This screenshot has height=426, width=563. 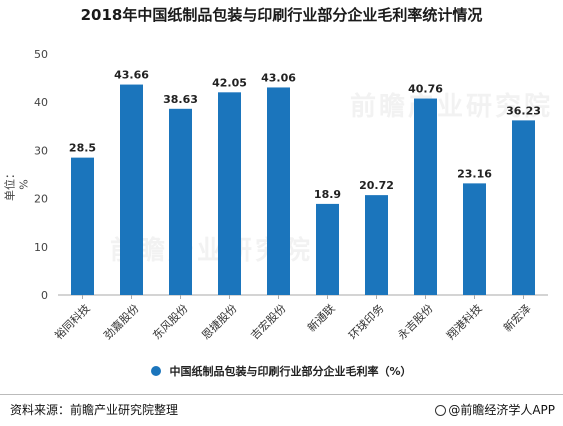 What do you see at coordinates (268, 321) in the screenshot?
I see `x-tick-label: 吉宏股份` at bounding box center [268, 321].